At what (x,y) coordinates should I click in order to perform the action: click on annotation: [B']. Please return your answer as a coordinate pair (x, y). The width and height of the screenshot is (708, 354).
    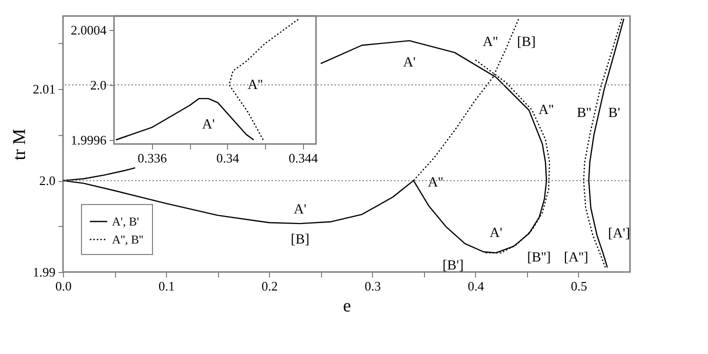
    Looking at the image, I should click on (453, 266).